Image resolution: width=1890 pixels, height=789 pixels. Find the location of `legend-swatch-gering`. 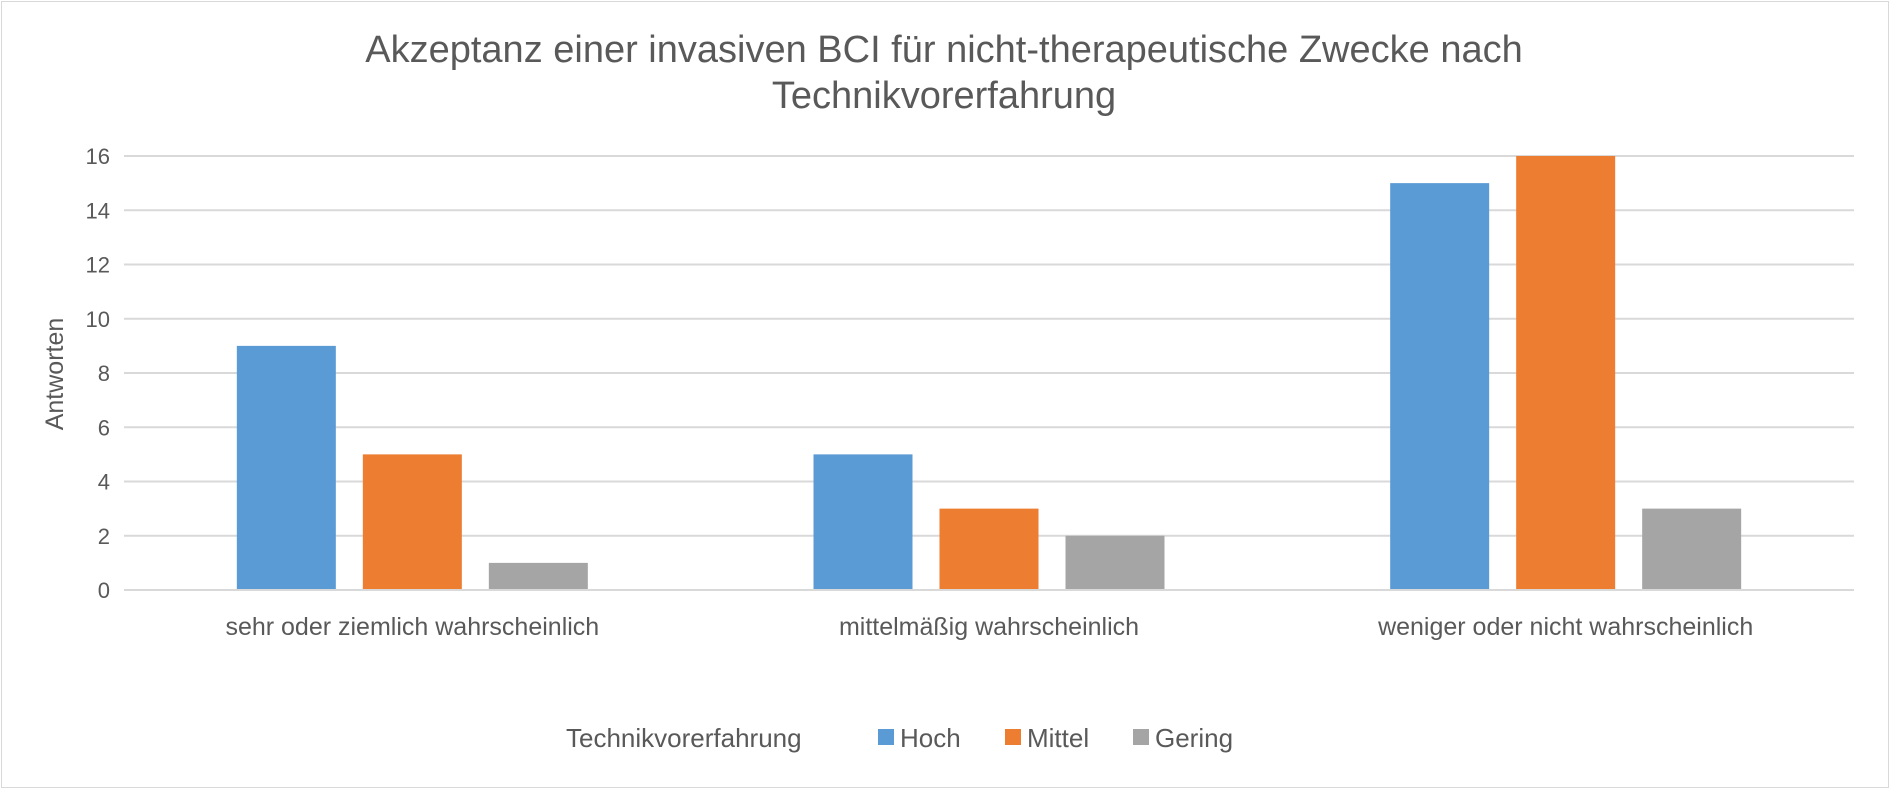

legend-swatch-gering is located at coordinates (1141, 737).